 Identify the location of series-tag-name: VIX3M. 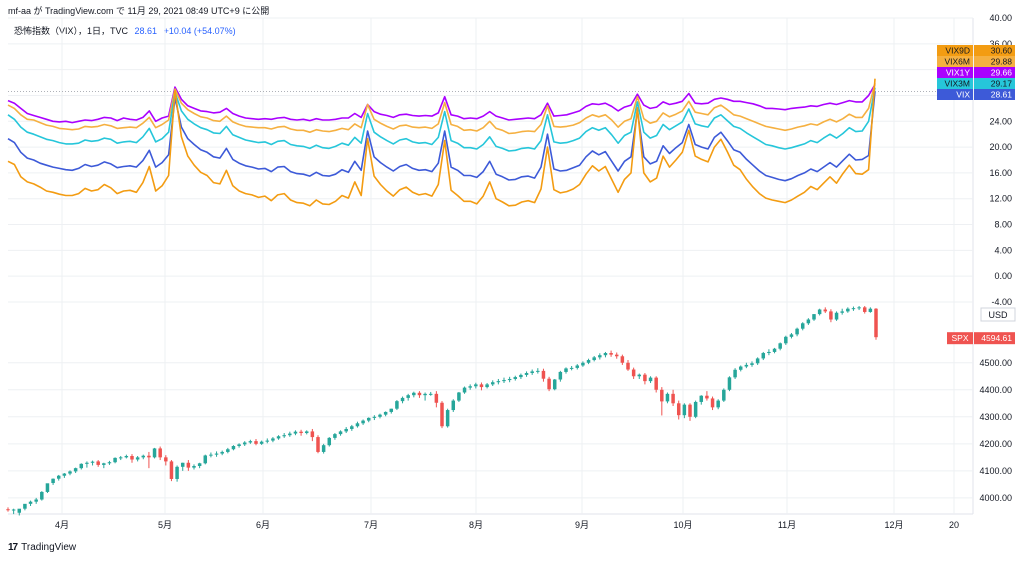
(957, 84).